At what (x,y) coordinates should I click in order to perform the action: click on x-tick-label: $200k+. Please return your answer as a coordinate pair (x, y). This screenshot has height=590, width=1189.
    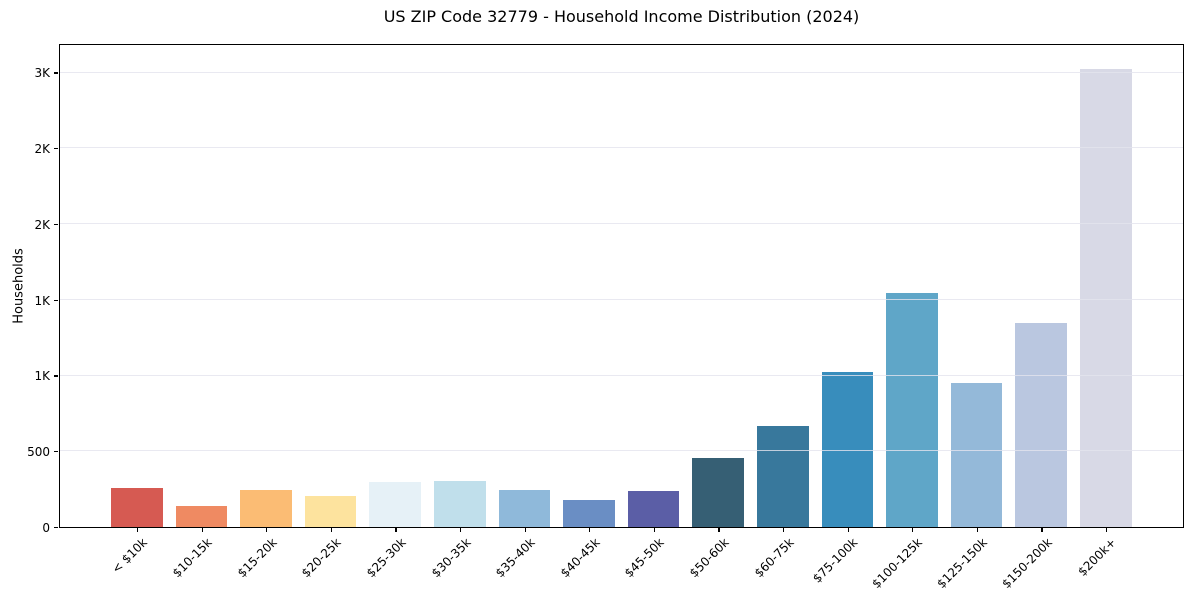
    Looking at the image, I should click on (1097, 557).